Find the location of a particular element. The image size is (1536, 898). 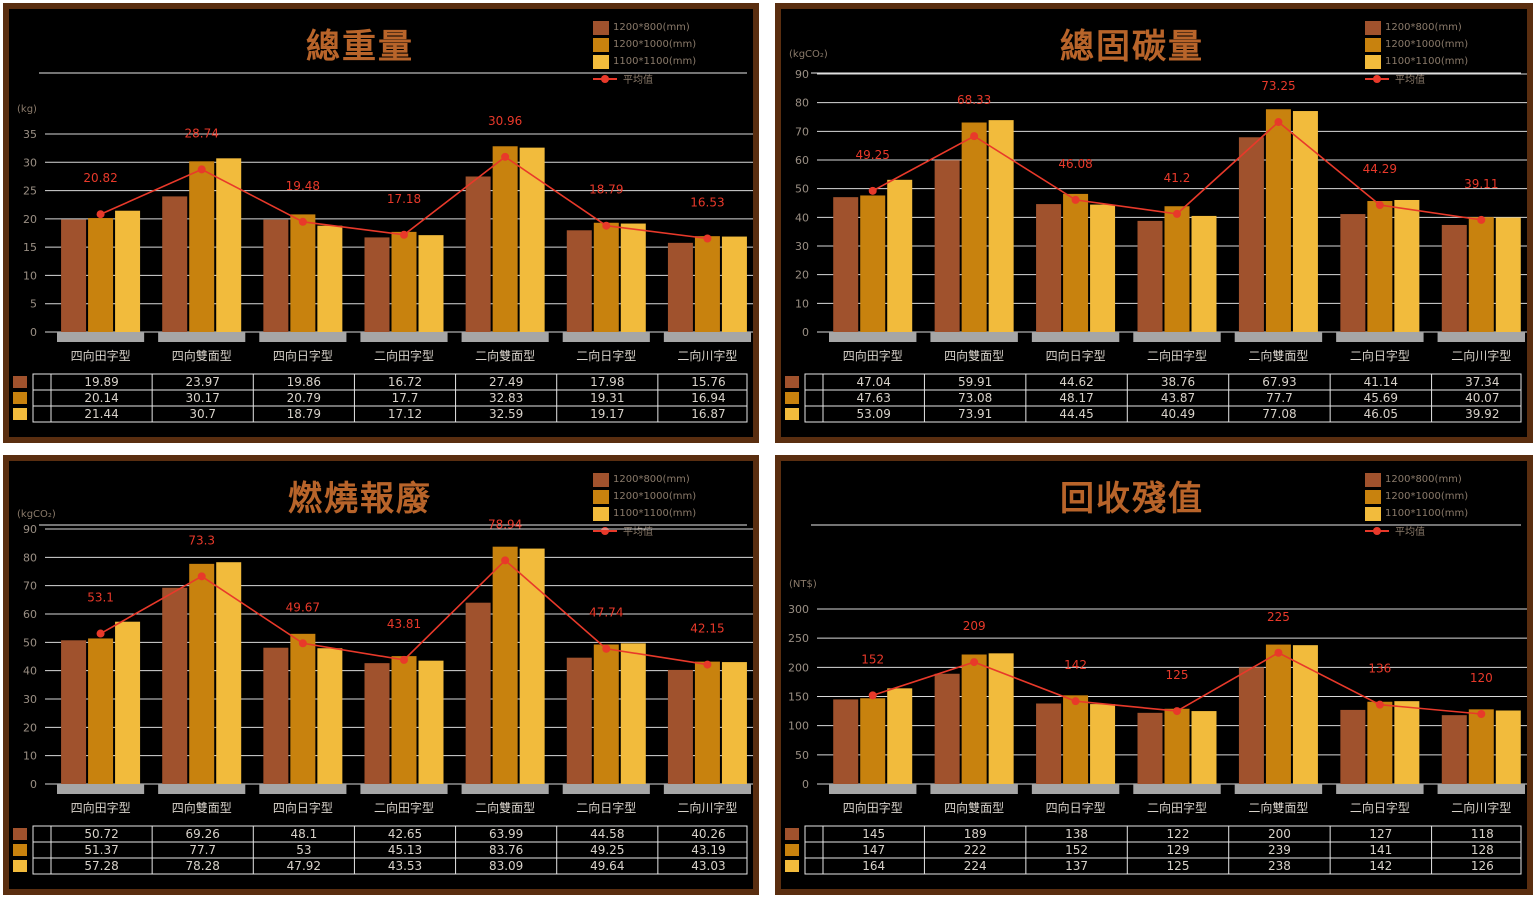

x-tick-label: 二向雙面型 is located at coordinates (505, 807).